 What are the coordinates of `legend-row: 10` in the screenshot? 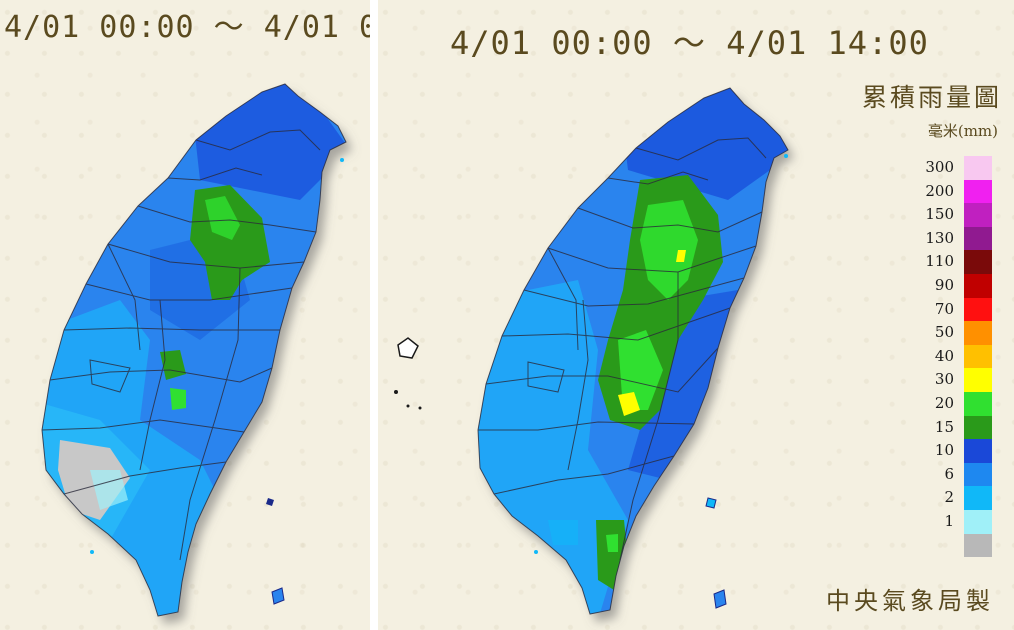 It's located at (953, 451).